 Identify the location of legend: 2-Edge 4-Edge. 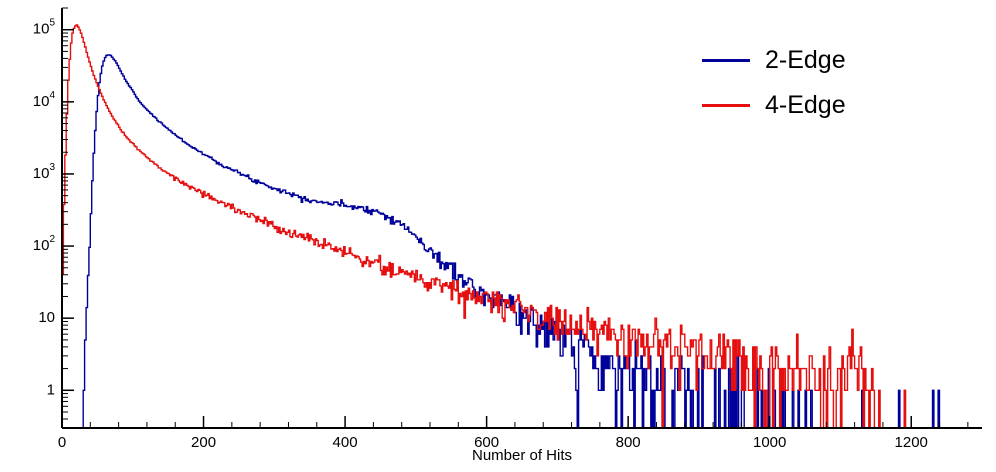
(774, 82).